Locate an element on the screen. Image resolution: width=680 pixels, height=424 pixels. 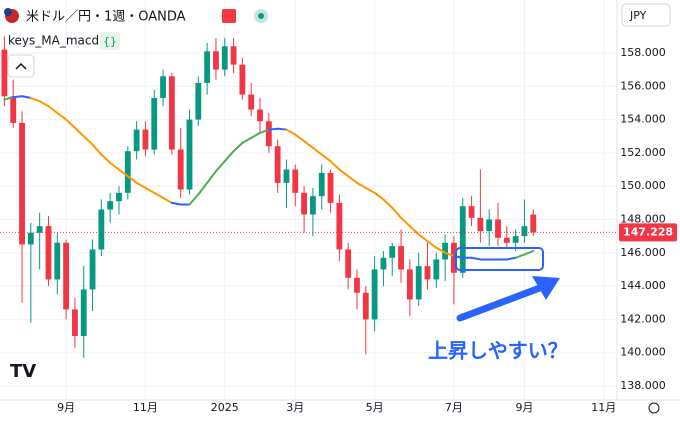
currency-button is located at coordinates (646, 15).